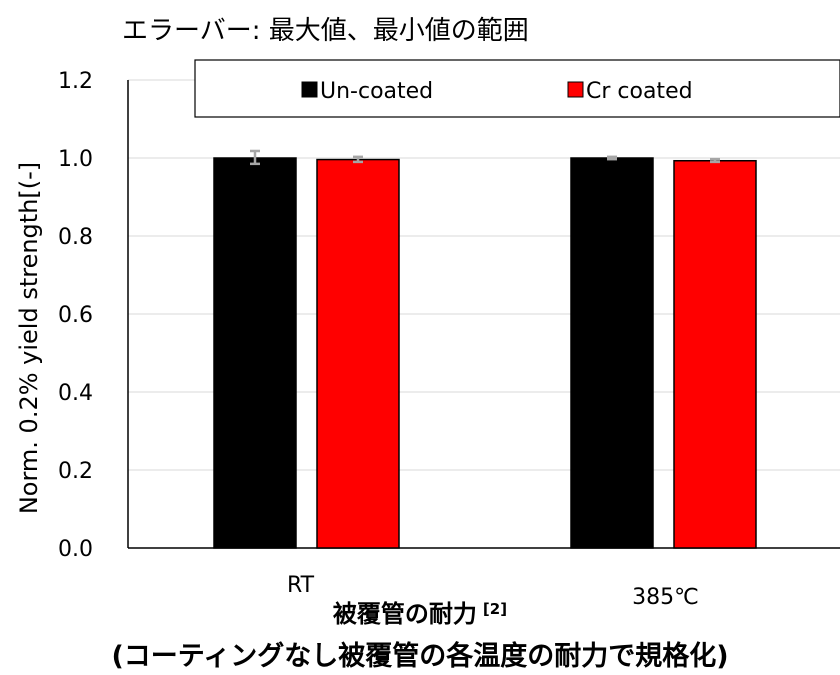 The image size is (840, 675). I want to click on x-tick-label: RT, so click(301, 585).